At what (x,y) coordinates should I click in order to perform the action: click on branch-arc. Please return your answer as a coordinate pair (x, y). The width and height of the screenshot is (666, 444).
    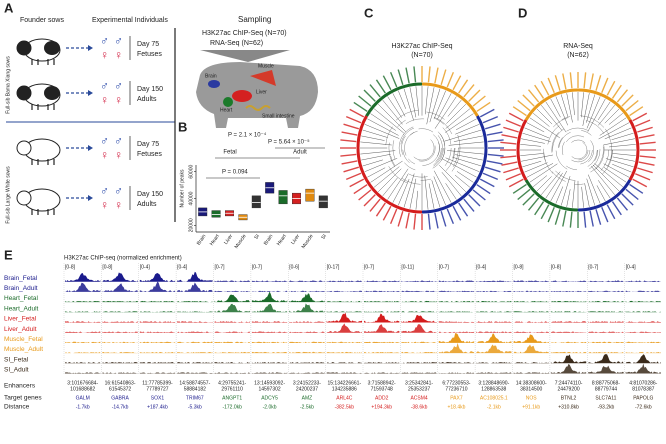
    Looking at the image, I should click on (578, 150).